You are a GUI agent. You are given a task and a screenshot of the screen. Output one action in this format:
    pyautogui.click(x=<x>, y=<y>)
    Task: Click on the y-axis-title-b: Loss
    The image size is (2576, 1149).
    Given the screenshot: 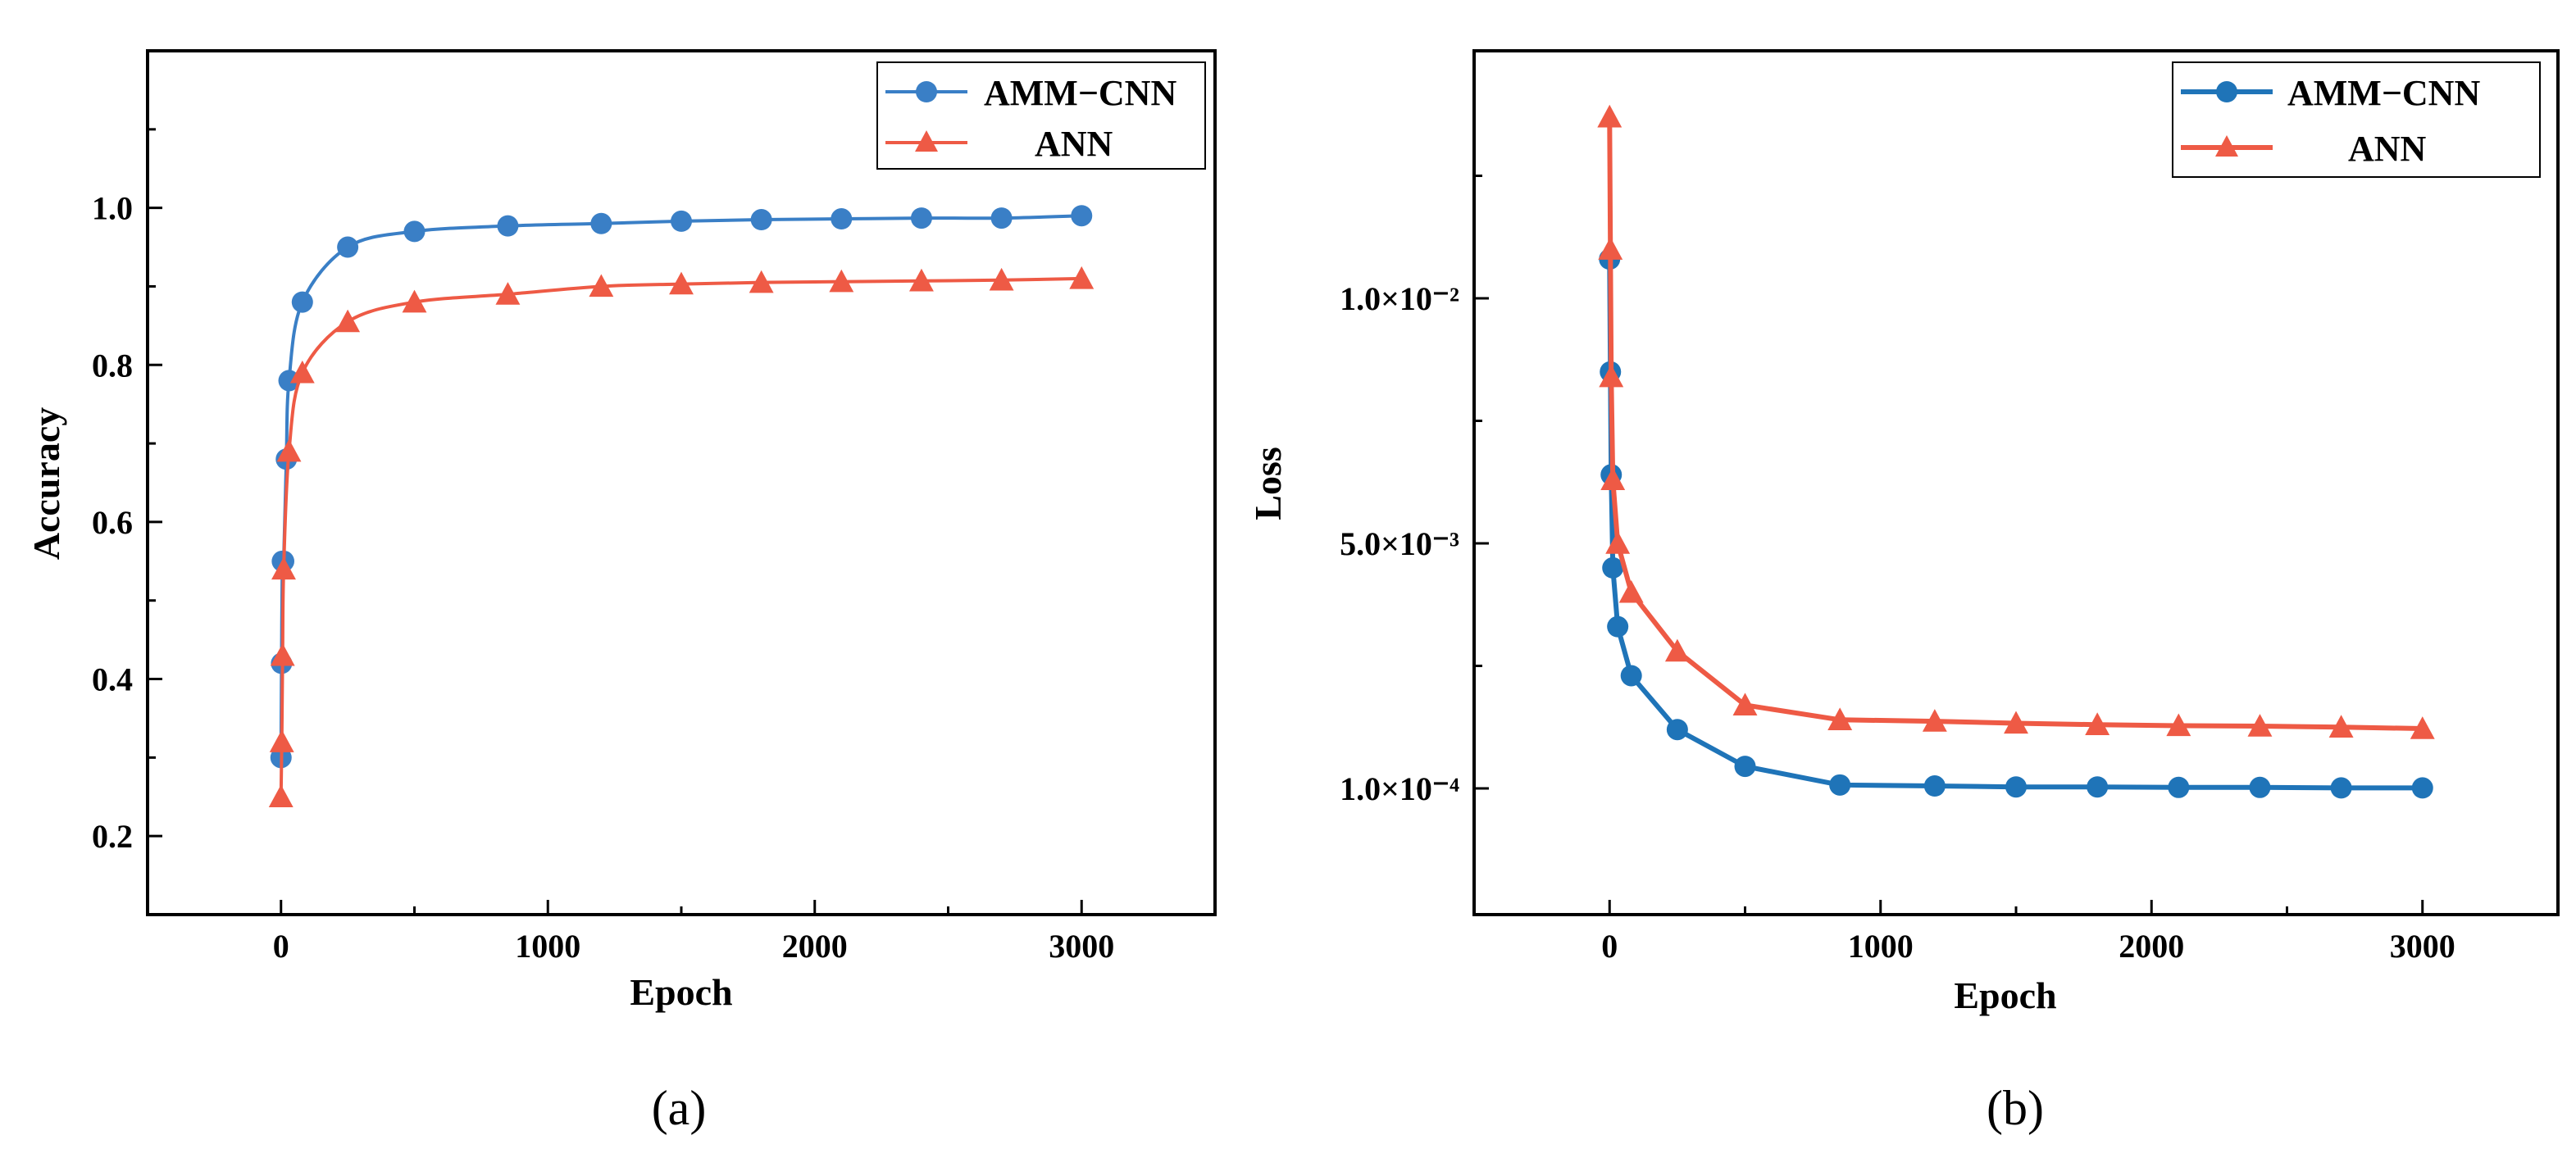 What is the action you would take?
    pyautogui.click(x=1268, y=483)
    